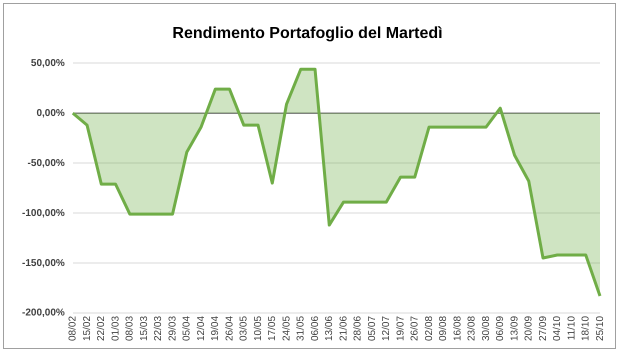  Describe the element at coordinates (600, 329) in the screenshot. I see `x-tick-label: 25/10` at that location.